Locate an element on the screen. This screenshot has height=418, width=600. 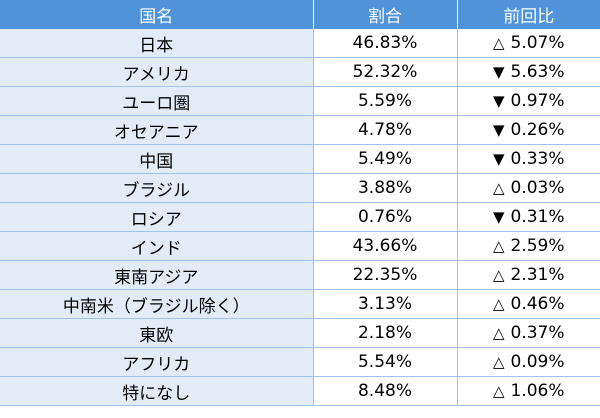
change-cell: △ 5.07% is located at coordinates (528, 43).